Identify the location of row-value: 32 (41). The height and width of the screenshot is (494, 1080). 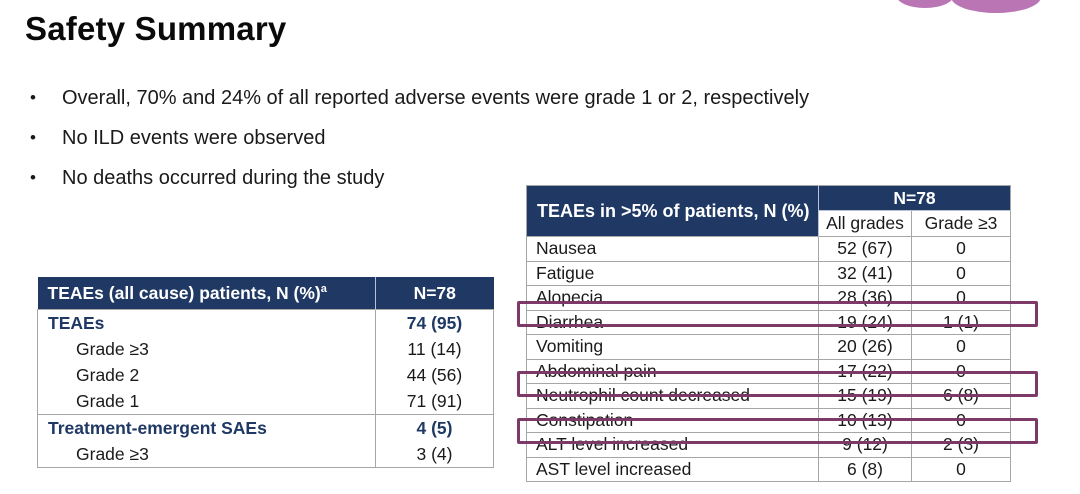
(865, 273).